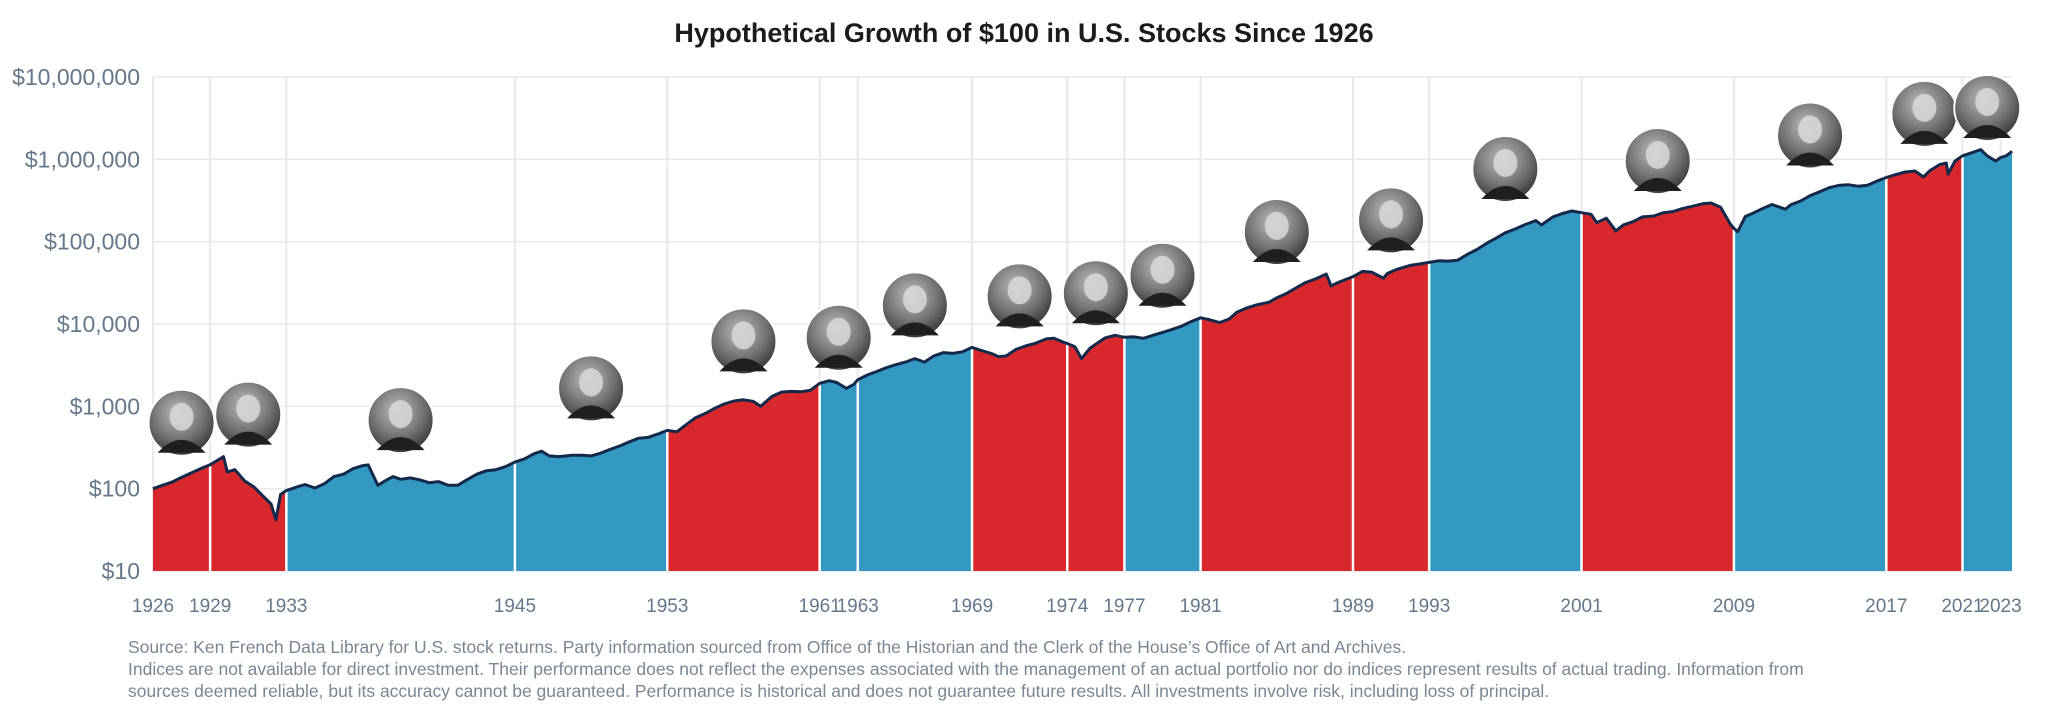 This screenshot has width=2048, height=716. I want to click on x-tick-label: 1953, so click(667, 606).